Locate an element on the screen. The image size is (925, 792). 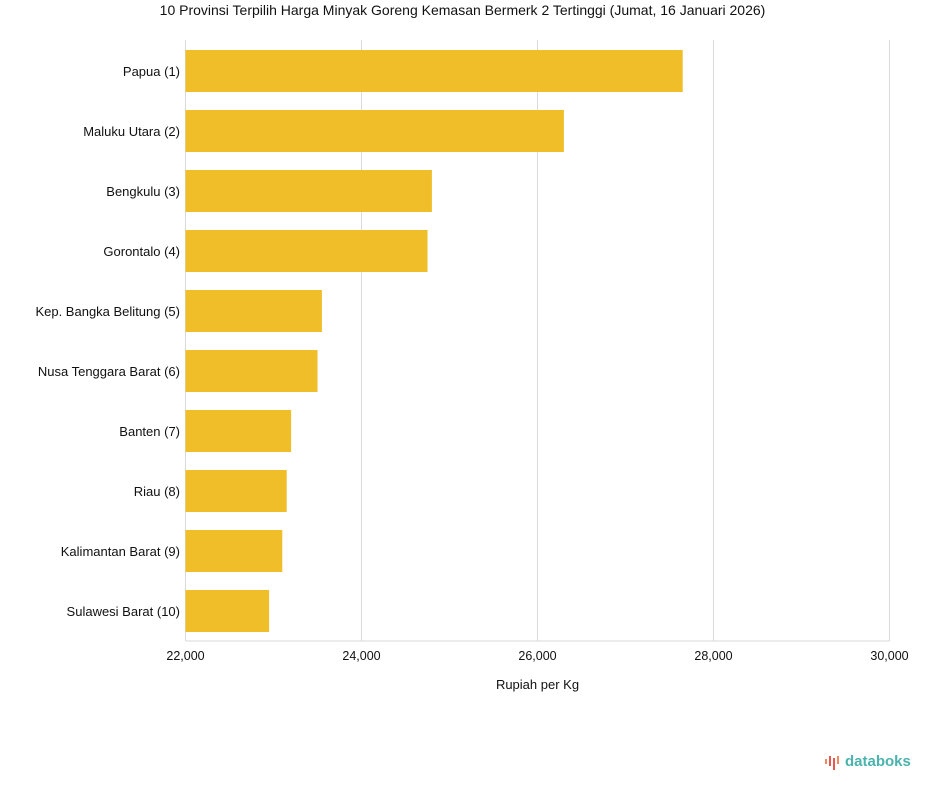
x-tick-label: 26,000 is located at coordinates (537, 656).